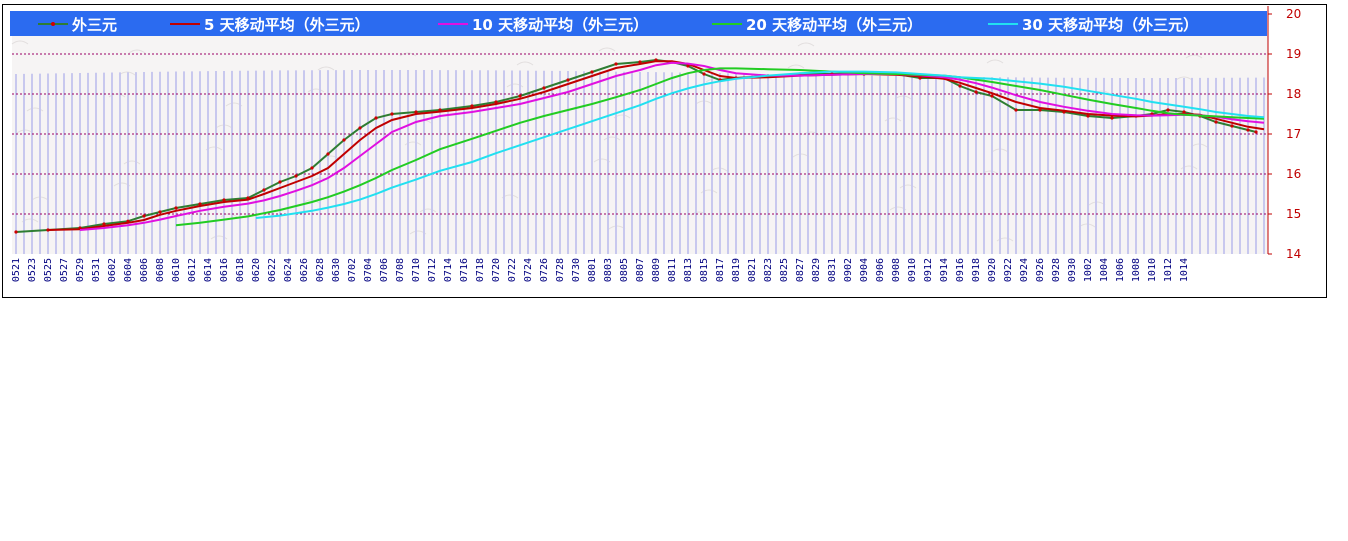  Describe the element at coordinates (112, 270) in the screenshot. I see `x-tick-label: 0602` at that location.